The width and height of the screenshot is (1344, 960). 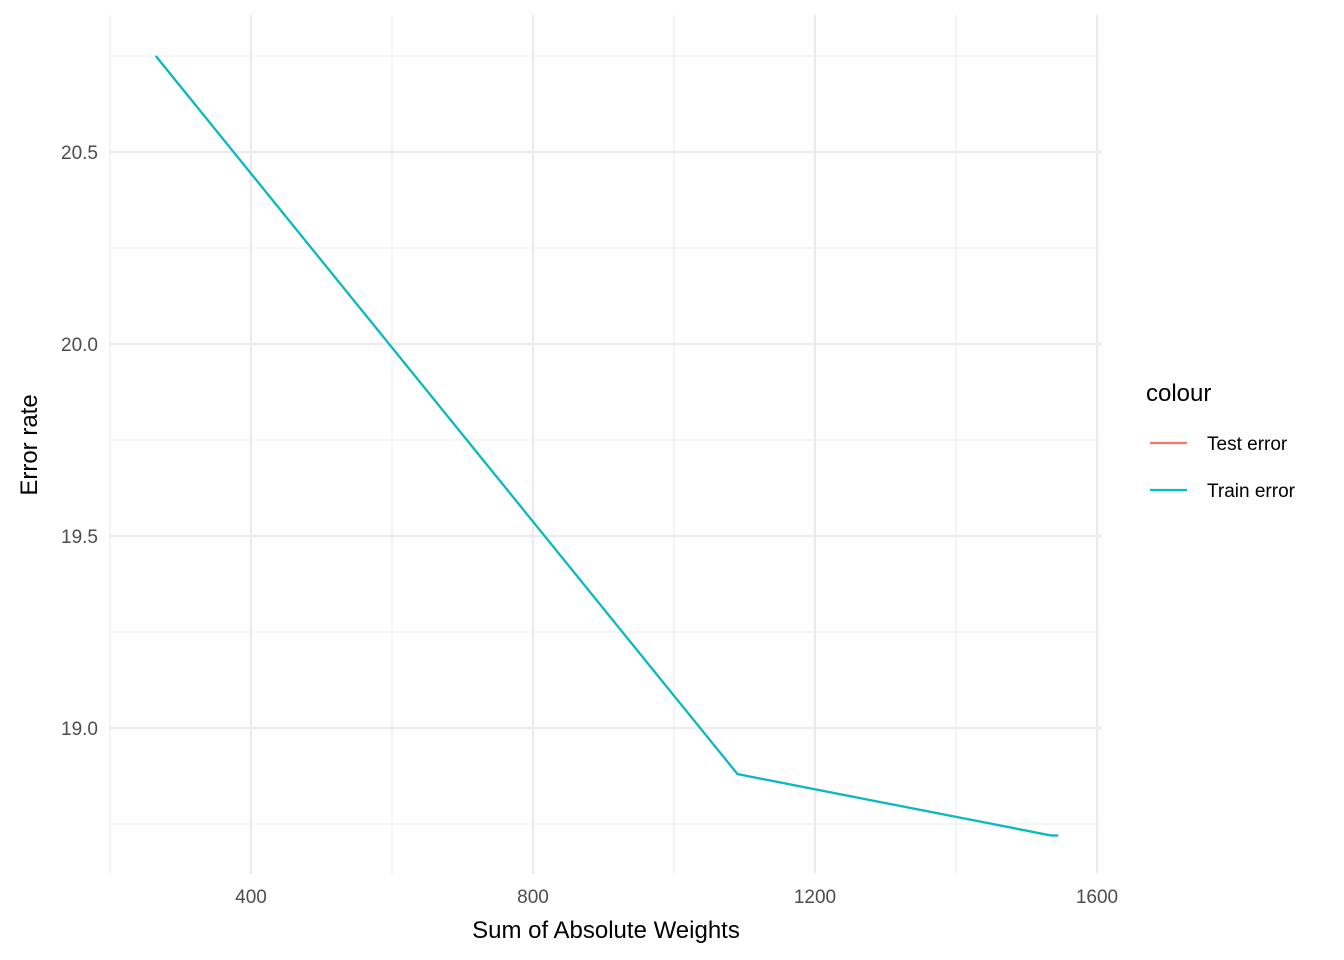 I want to click on legend-entries: Test error Train error, so click(x=1223, y=468).